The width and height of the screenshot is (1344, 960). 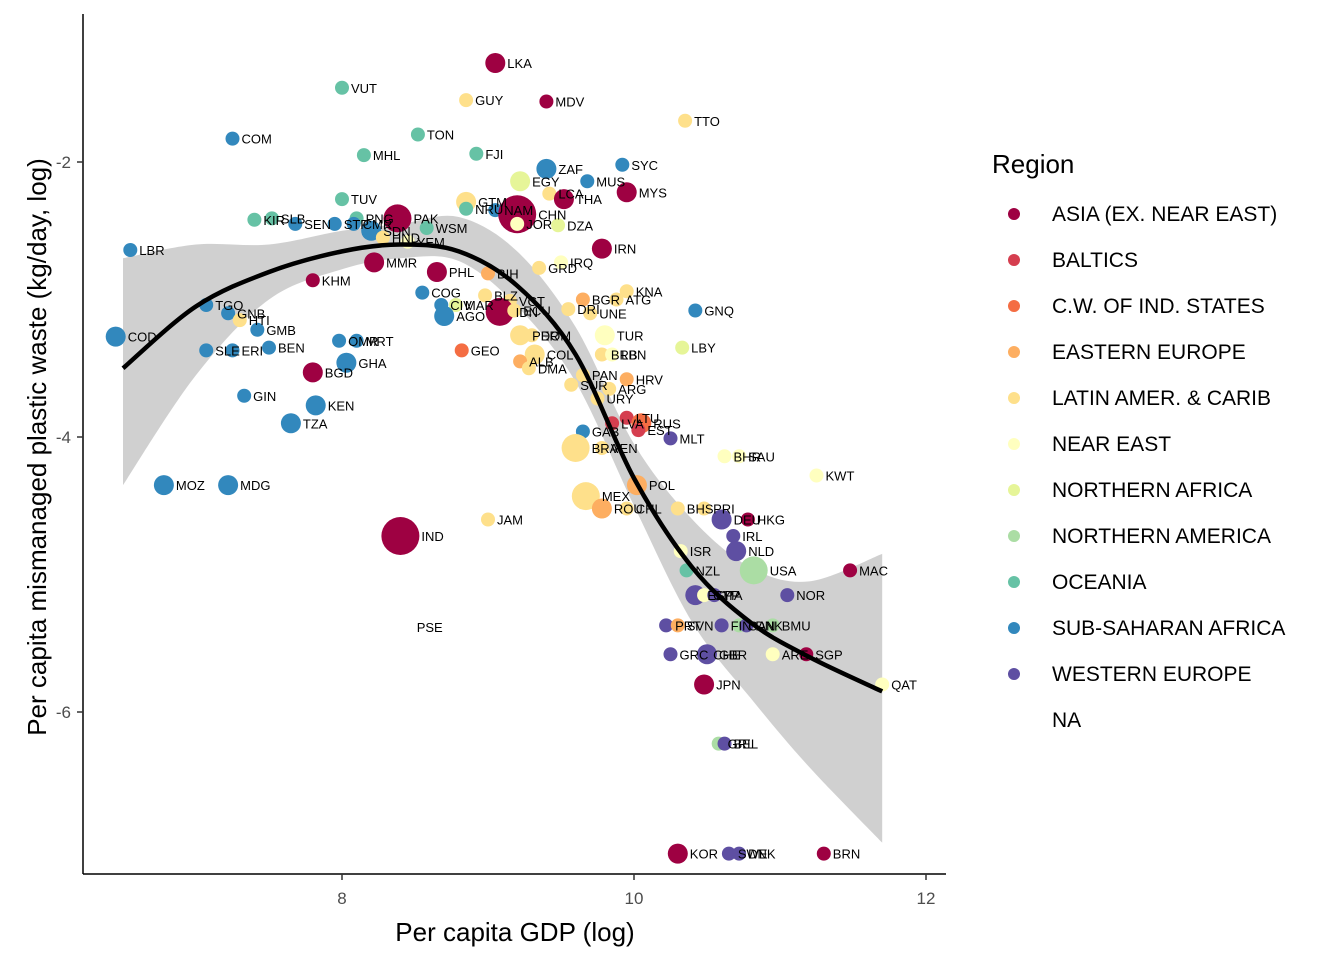 I want to click on point-label: MMR, so click(x=401, y=262).